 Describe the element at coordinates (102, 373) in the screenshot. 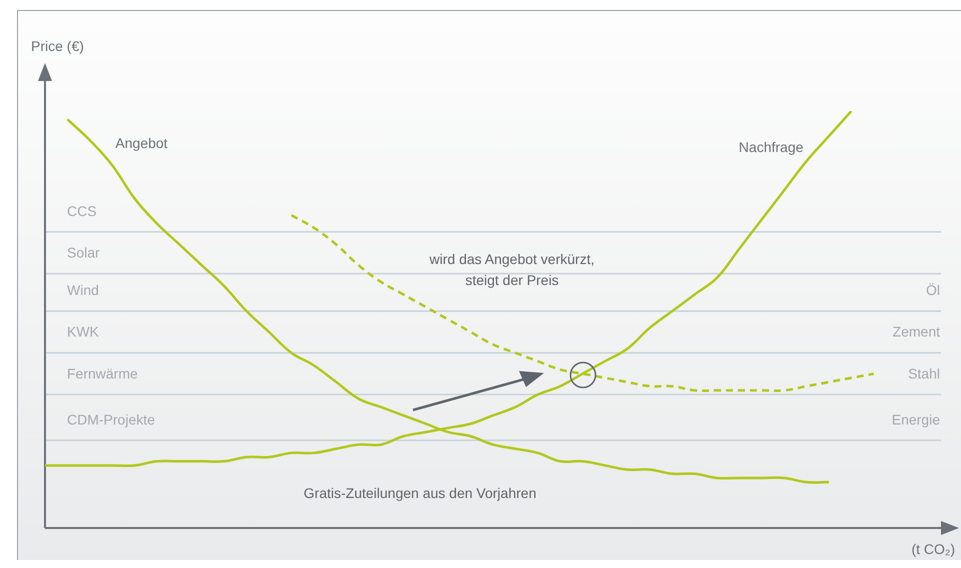

I see `ref-line-label: Fernwärme` at that location.